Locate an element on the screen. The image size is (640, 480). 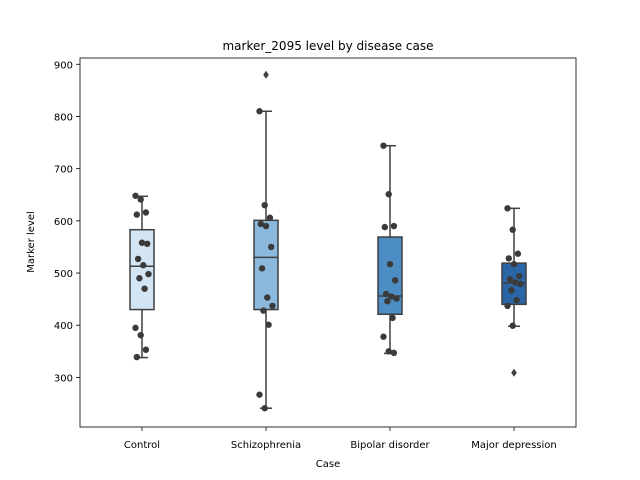
x-tick-label: Schizophrenia is located at coordinates (266, 445).